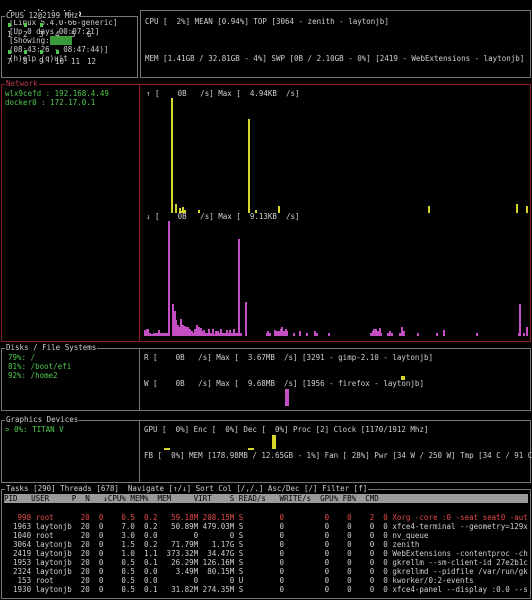 The height and width of the screenshot is (600, 532). I want to click on graphics-divider, so click(139, 451).